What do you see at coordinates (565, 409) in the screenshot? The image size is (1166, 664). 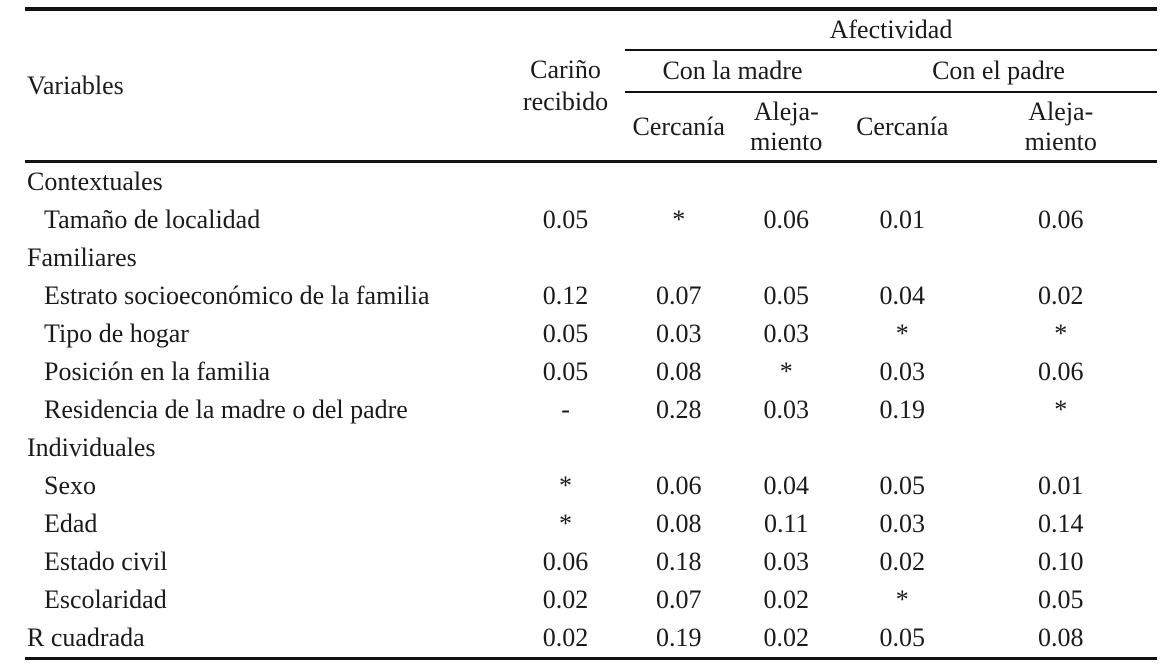 I see `value-cell: -` at bounding box center [565, 409].